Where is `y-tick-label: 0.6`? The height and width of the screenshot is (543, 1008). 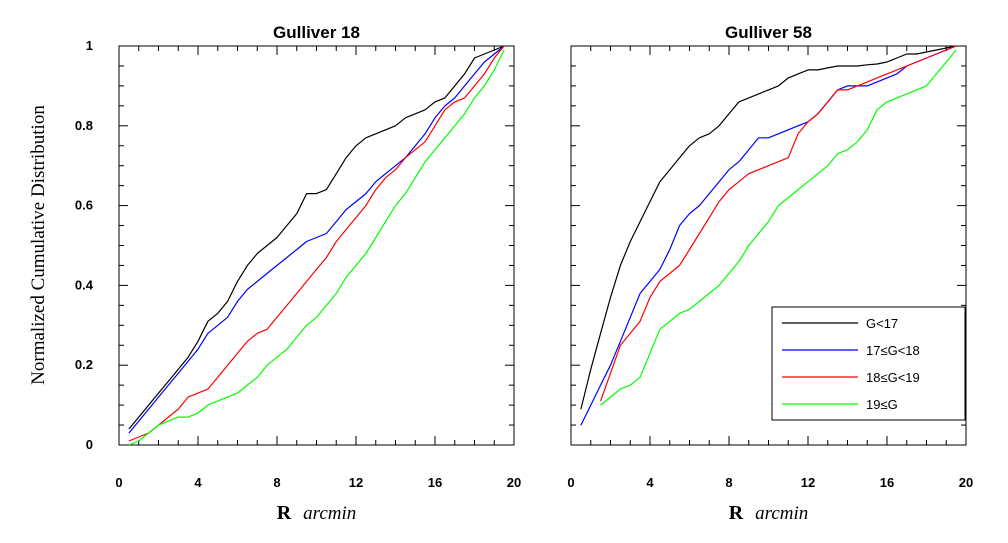
y-tick-label: 0.6 is located at coordinates (84, 205).